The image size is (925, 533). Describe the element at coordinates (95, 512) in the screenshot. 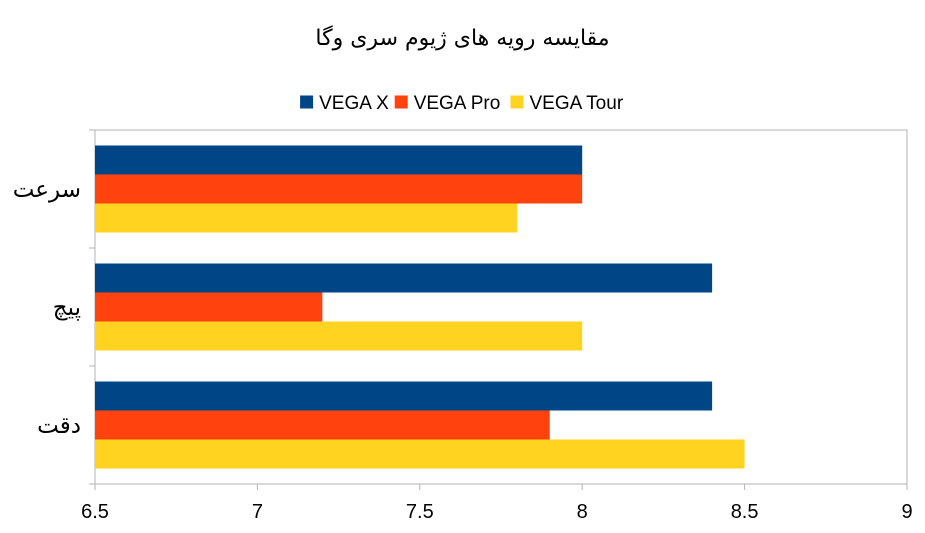

I see `x-tick-label: 6.5` at that location.